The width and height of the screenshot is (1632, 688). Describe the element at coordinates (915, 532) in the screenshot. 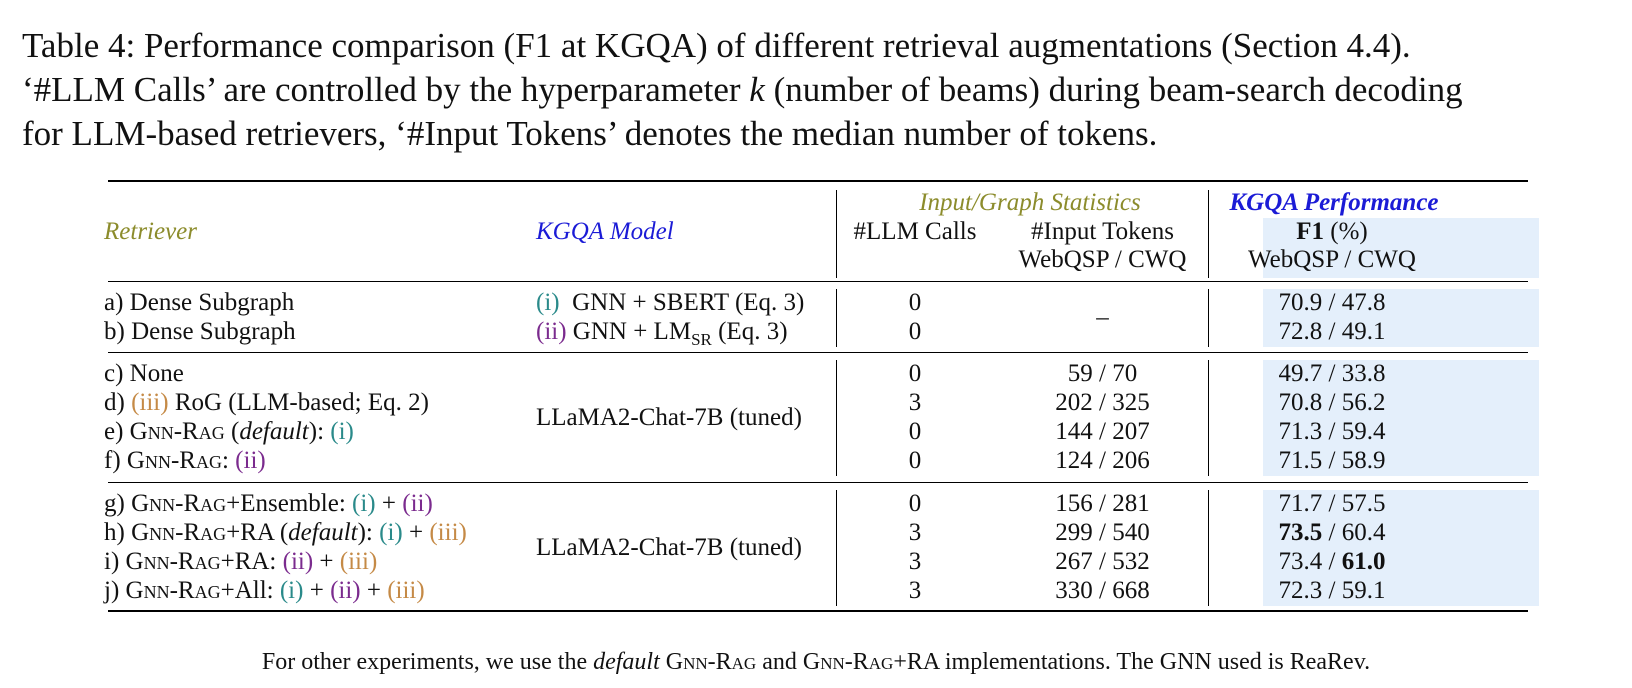

I see `row-h-llm-calls: 3` at that location.